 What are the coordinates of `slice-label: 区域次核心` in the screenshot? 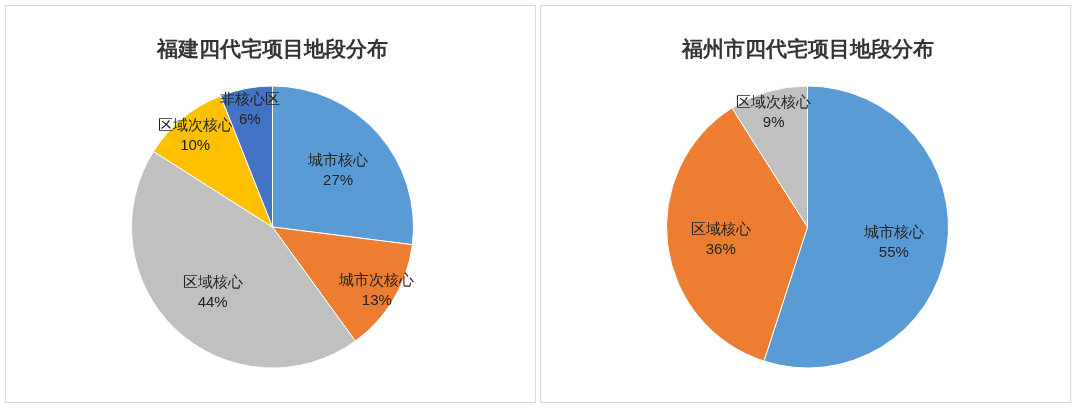 It's located at (195, 124).